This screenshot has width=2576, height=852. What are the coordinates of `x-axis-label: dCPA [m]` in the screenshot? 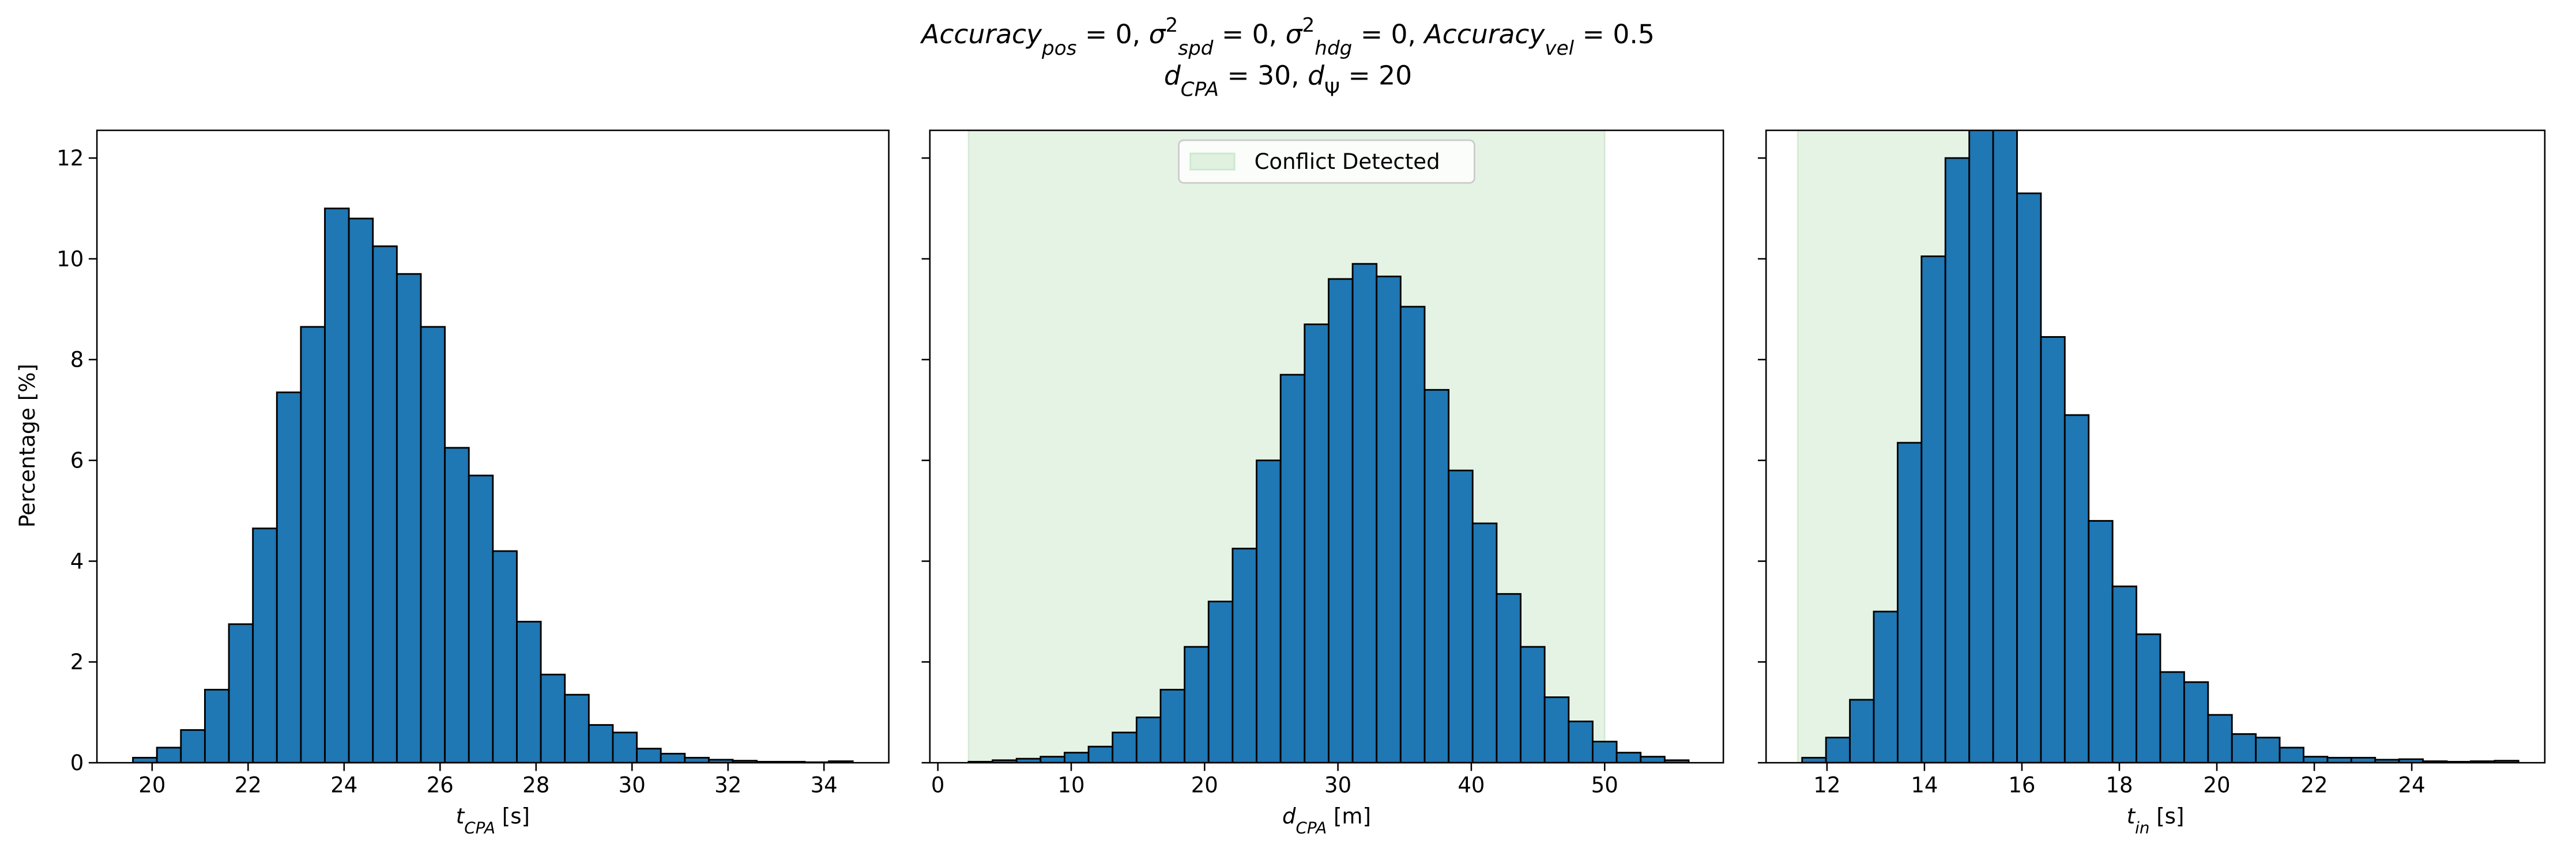 It's located at (1326, 821).